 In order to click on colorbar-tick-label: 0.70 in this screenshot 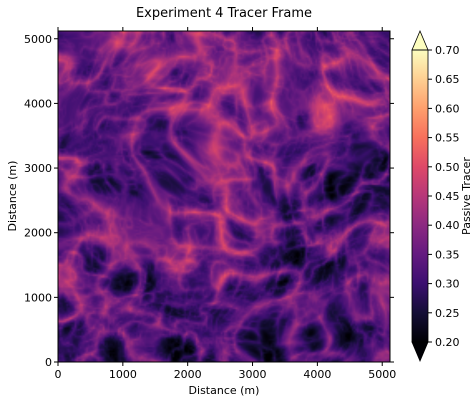, I will do `click(447, 50)`.